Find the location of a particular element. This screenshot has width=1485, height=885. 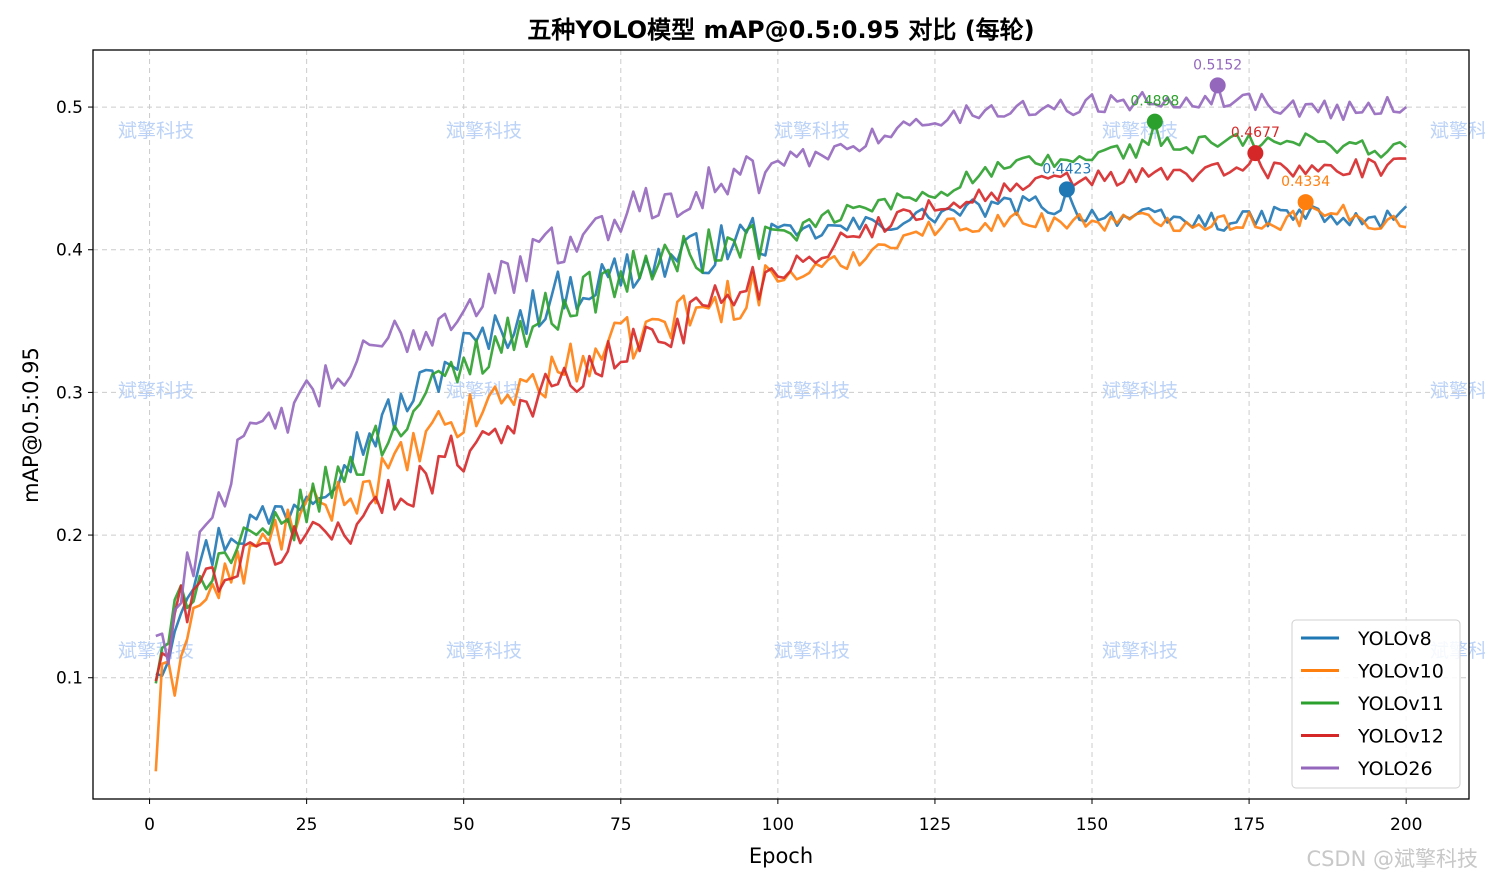

legend-label-yolov10: YOLOv10 is located at coordinates (1400, 672).